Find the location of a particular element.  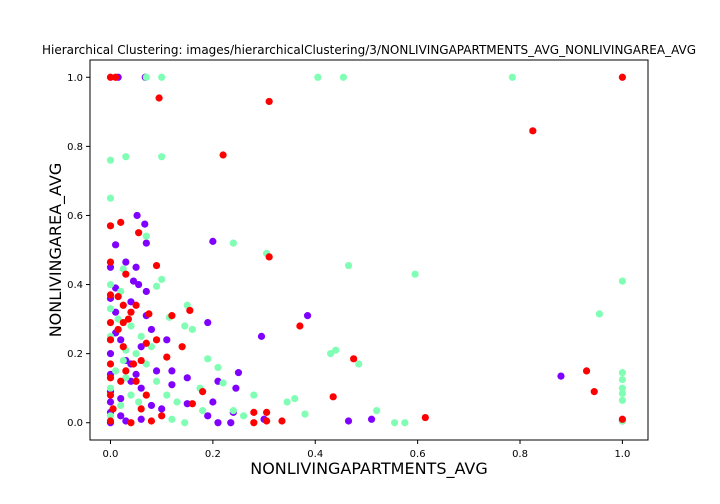

y-axis-label: NONLIVINGAREA_AVG is located at coordinates (56, 250).